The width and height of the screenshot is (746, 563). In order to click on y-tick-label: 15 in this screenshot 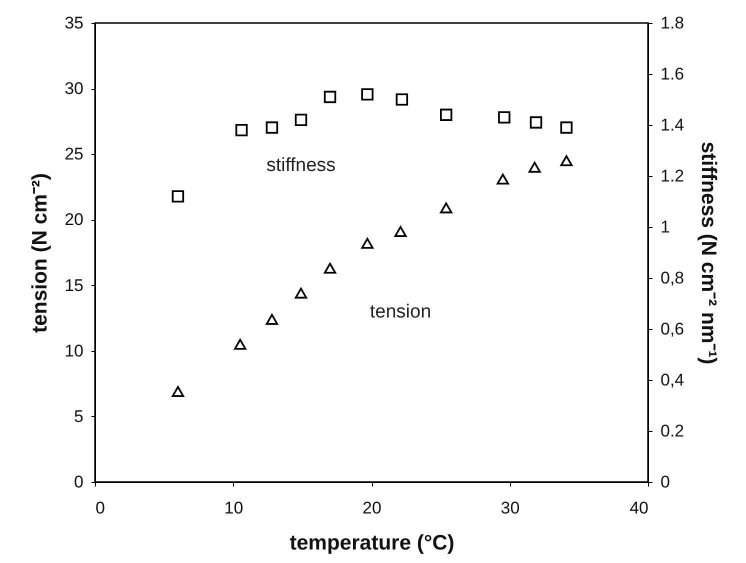, I will do `click(74, 285)`.